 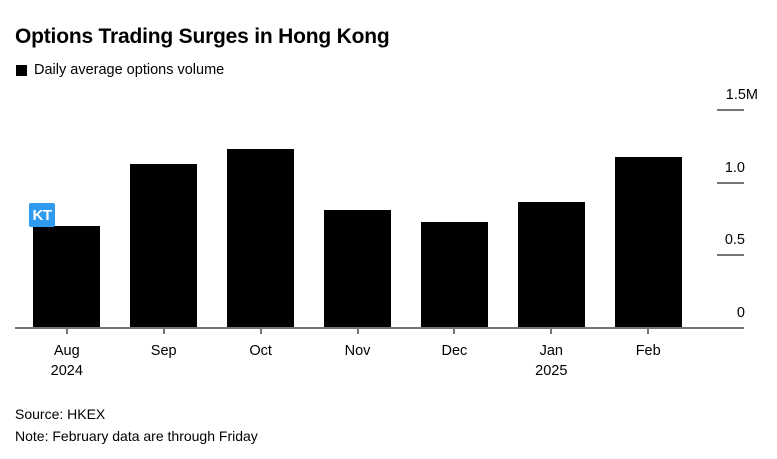 What do you see at coordinates (67, 277) in the screenshot?
I see `bar-aug` at bounding box center [67, 277].